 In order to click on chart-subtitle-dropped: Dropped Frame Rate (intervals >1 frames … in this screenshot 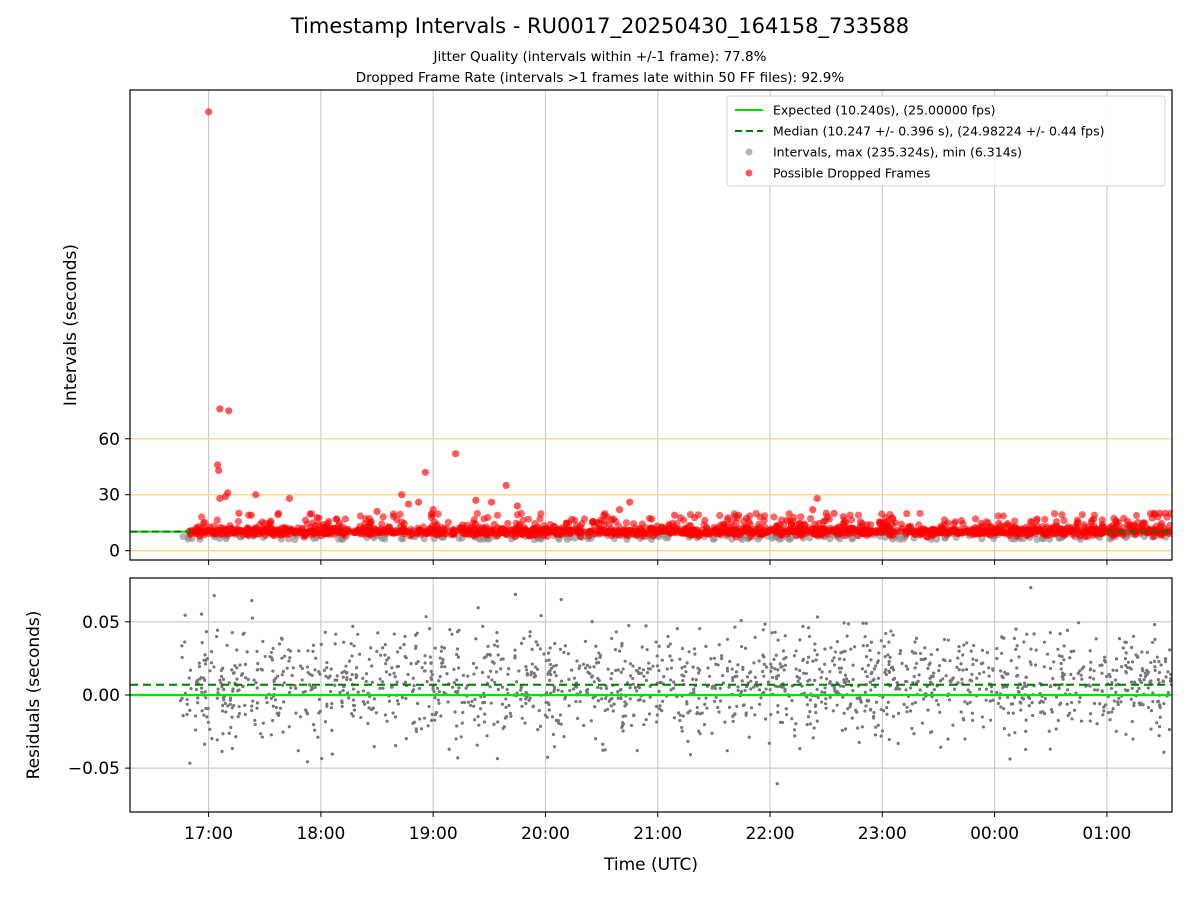, I will do `click(600, 78)`.